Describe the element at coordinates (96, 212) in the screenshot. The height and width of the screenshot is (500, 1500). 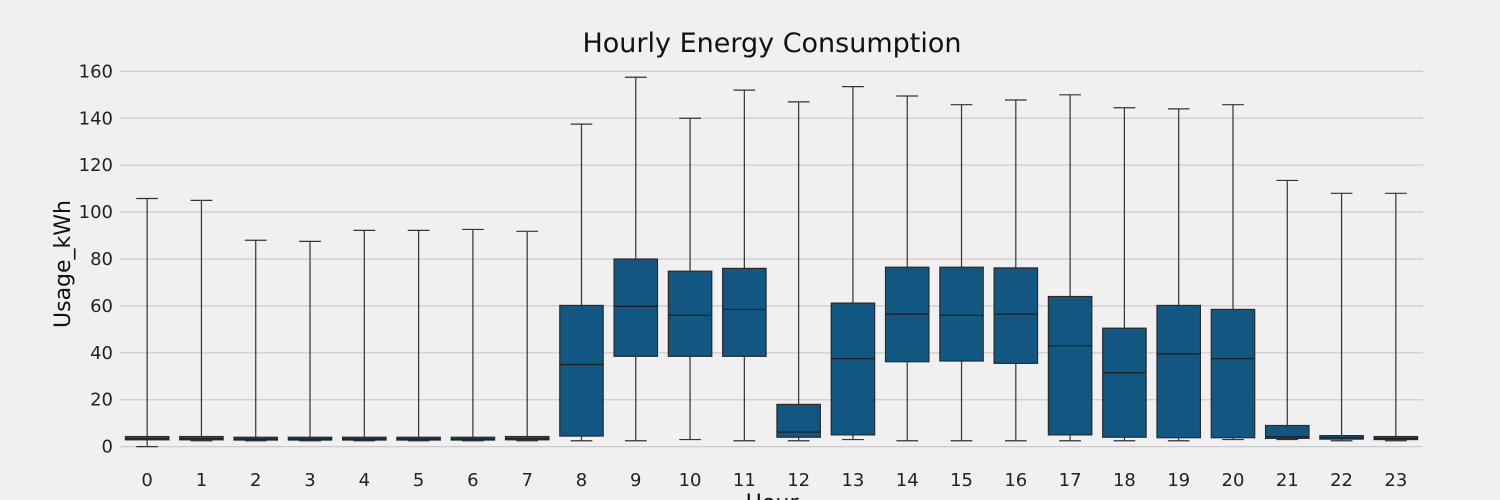
I see `y-tick-label: 100` at that location.